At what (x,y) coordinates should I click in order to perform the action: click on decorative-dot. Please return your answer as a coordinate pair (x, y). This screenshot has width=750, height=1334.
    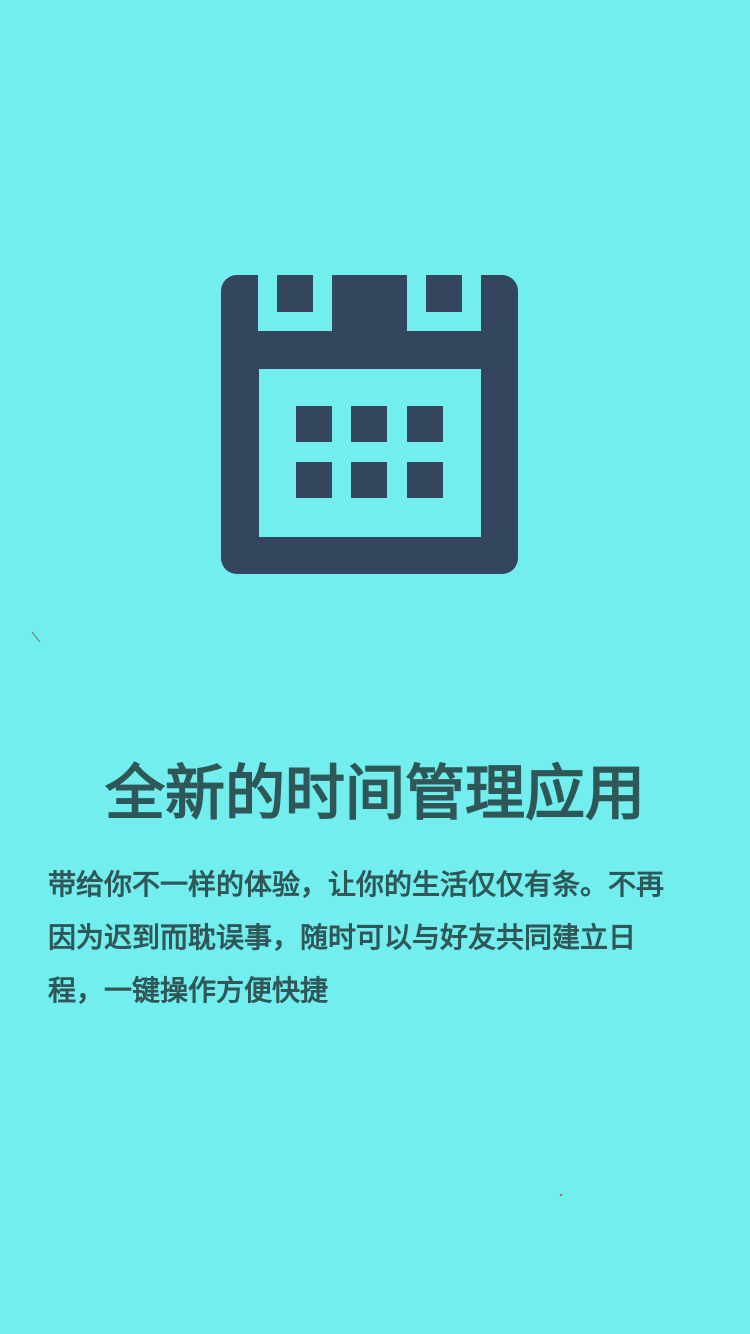
    Looking at the image, I should click on (561, 1189).